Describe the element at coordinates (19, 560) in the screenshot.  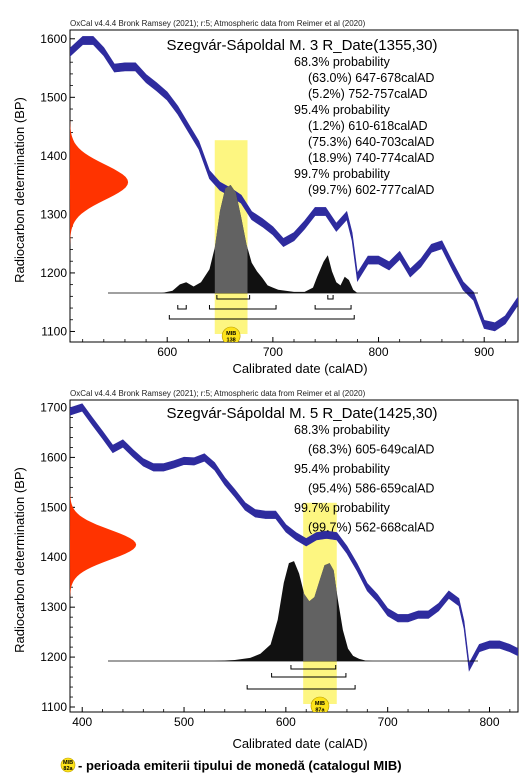
I see `panel-m5-y-axis-label: Radiocarbon determination (BP)` at that location.